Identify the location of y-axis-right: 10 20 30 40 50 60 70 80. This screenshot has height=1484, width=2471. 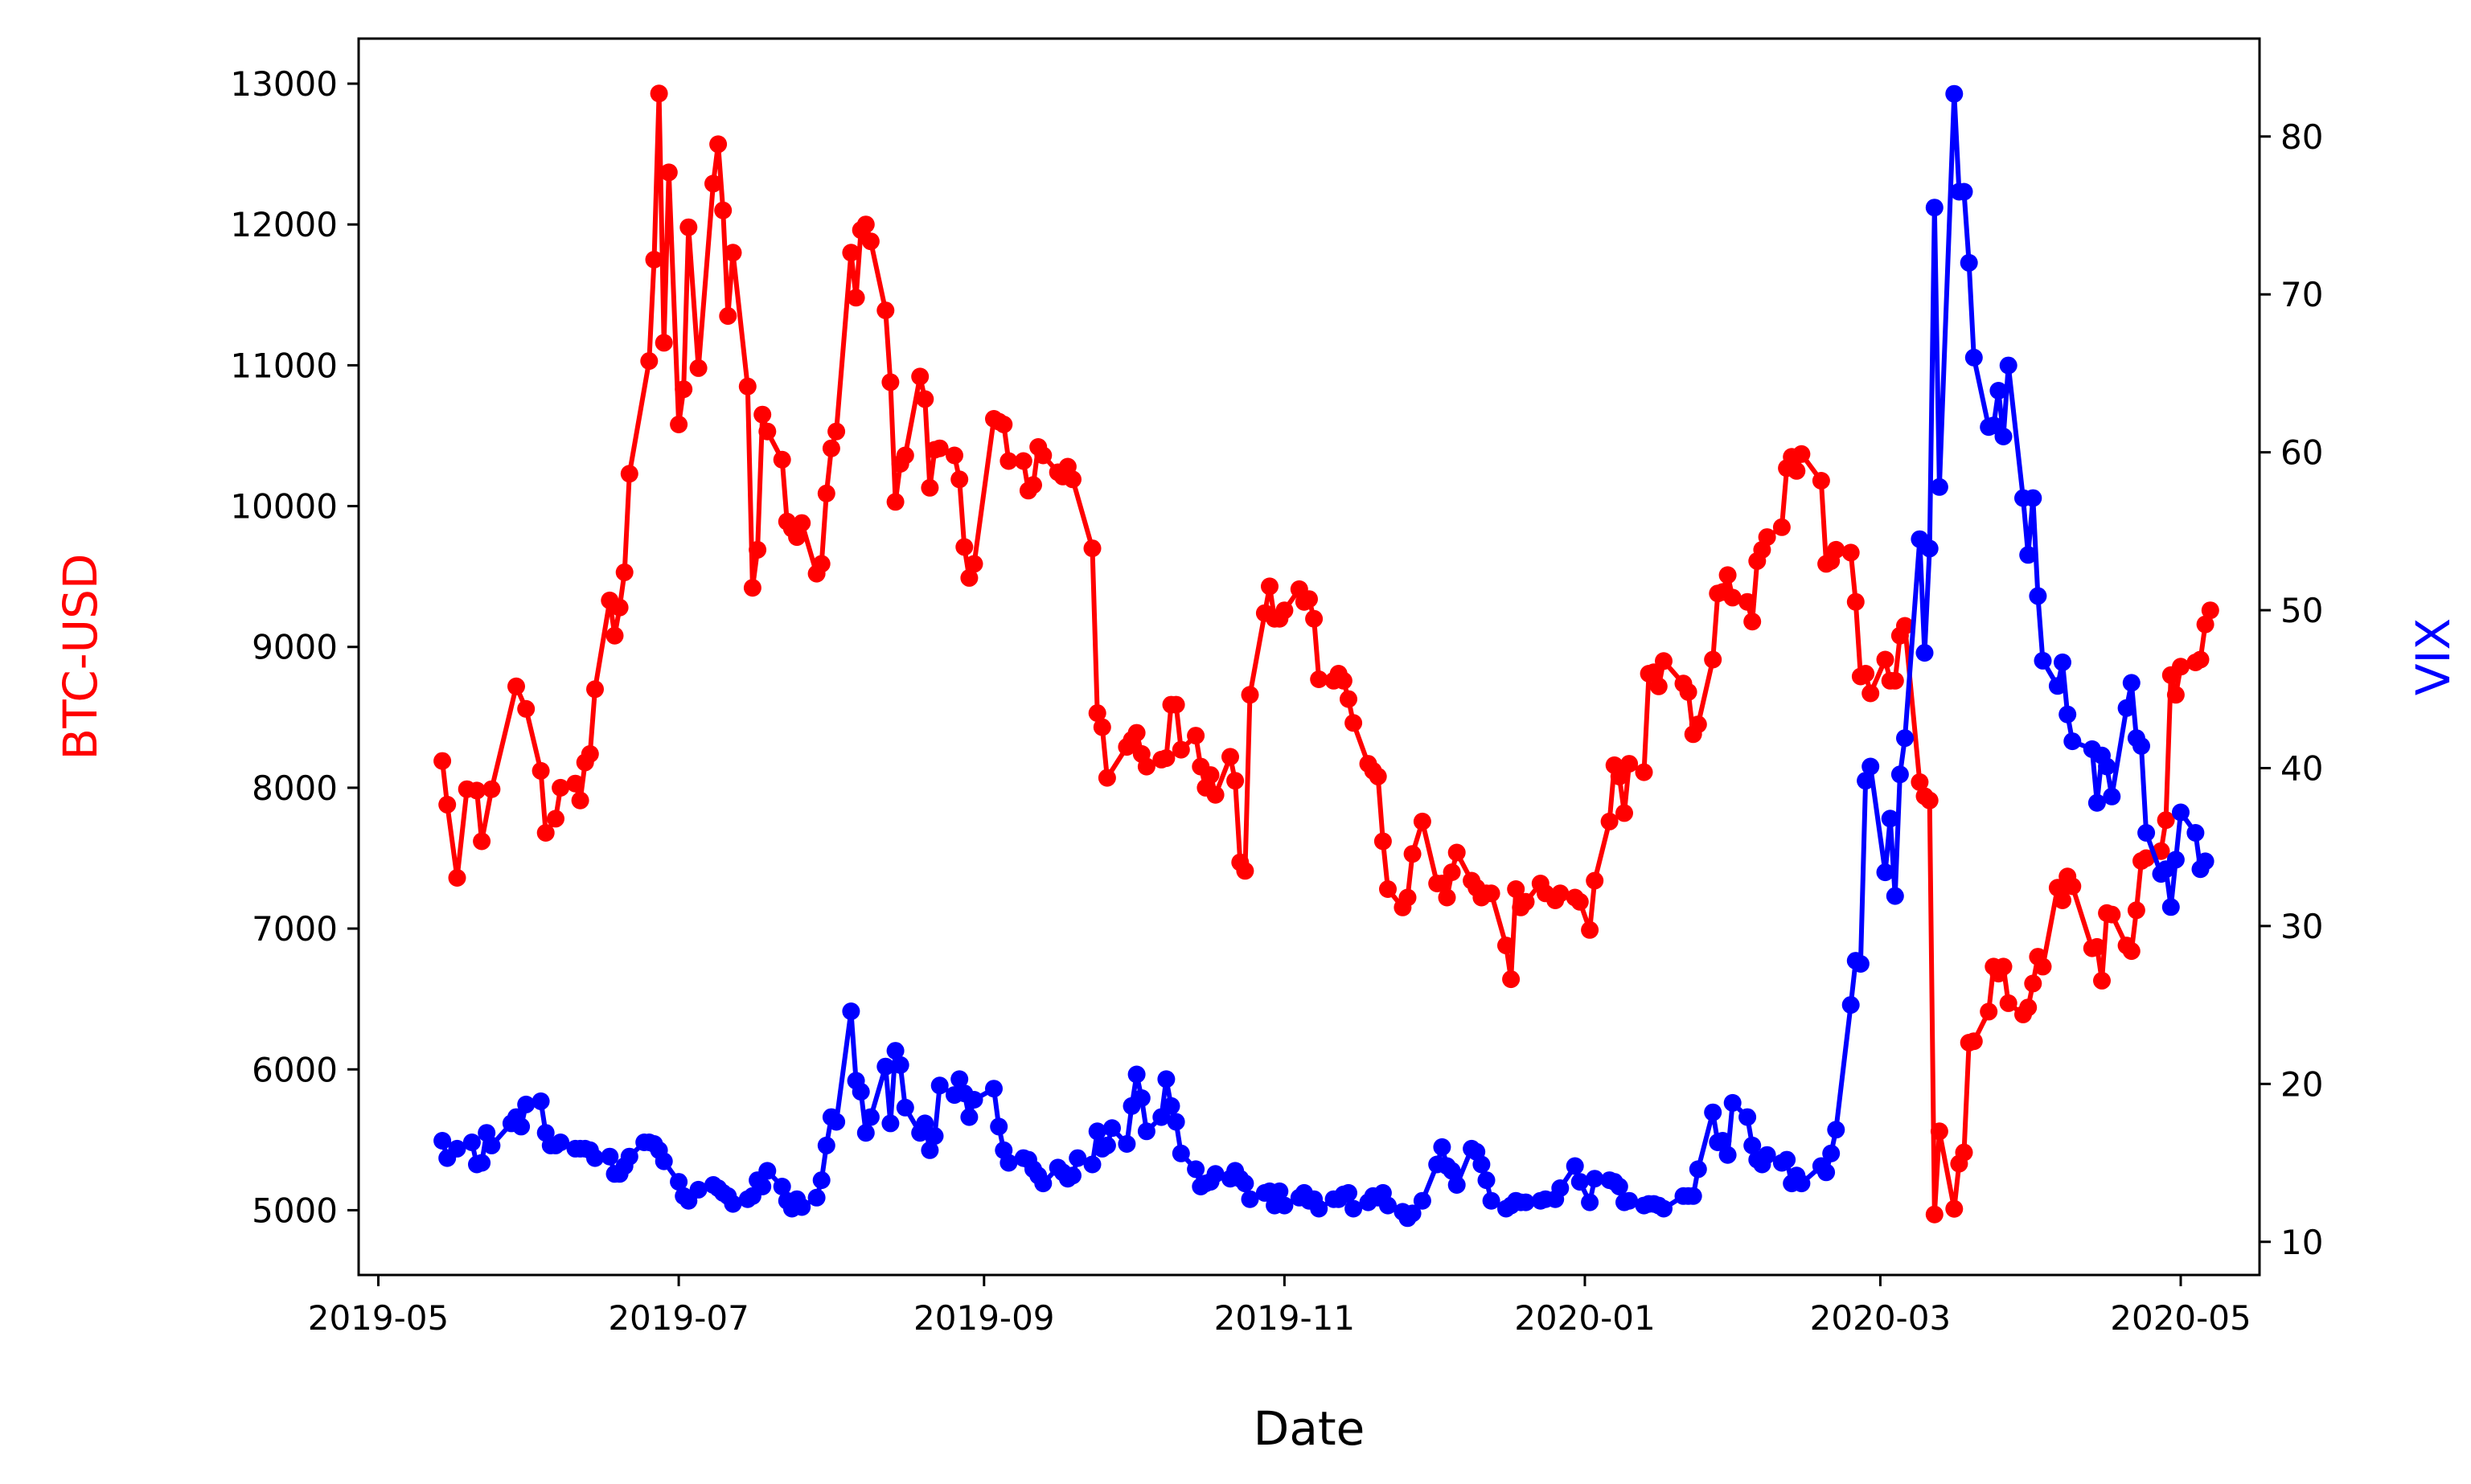
(2291, 690).